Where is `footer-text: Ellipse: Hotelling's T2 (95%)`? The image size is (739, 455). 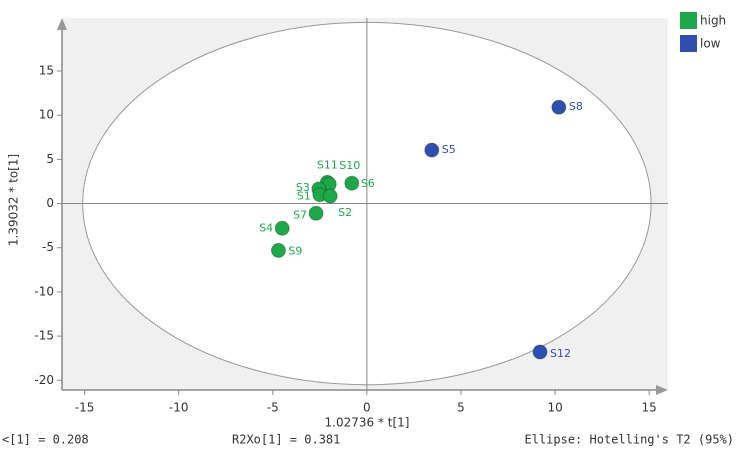 footer-text: Ellipse: Hotelling's T2 (95%) is located at coordinates (629, 440).